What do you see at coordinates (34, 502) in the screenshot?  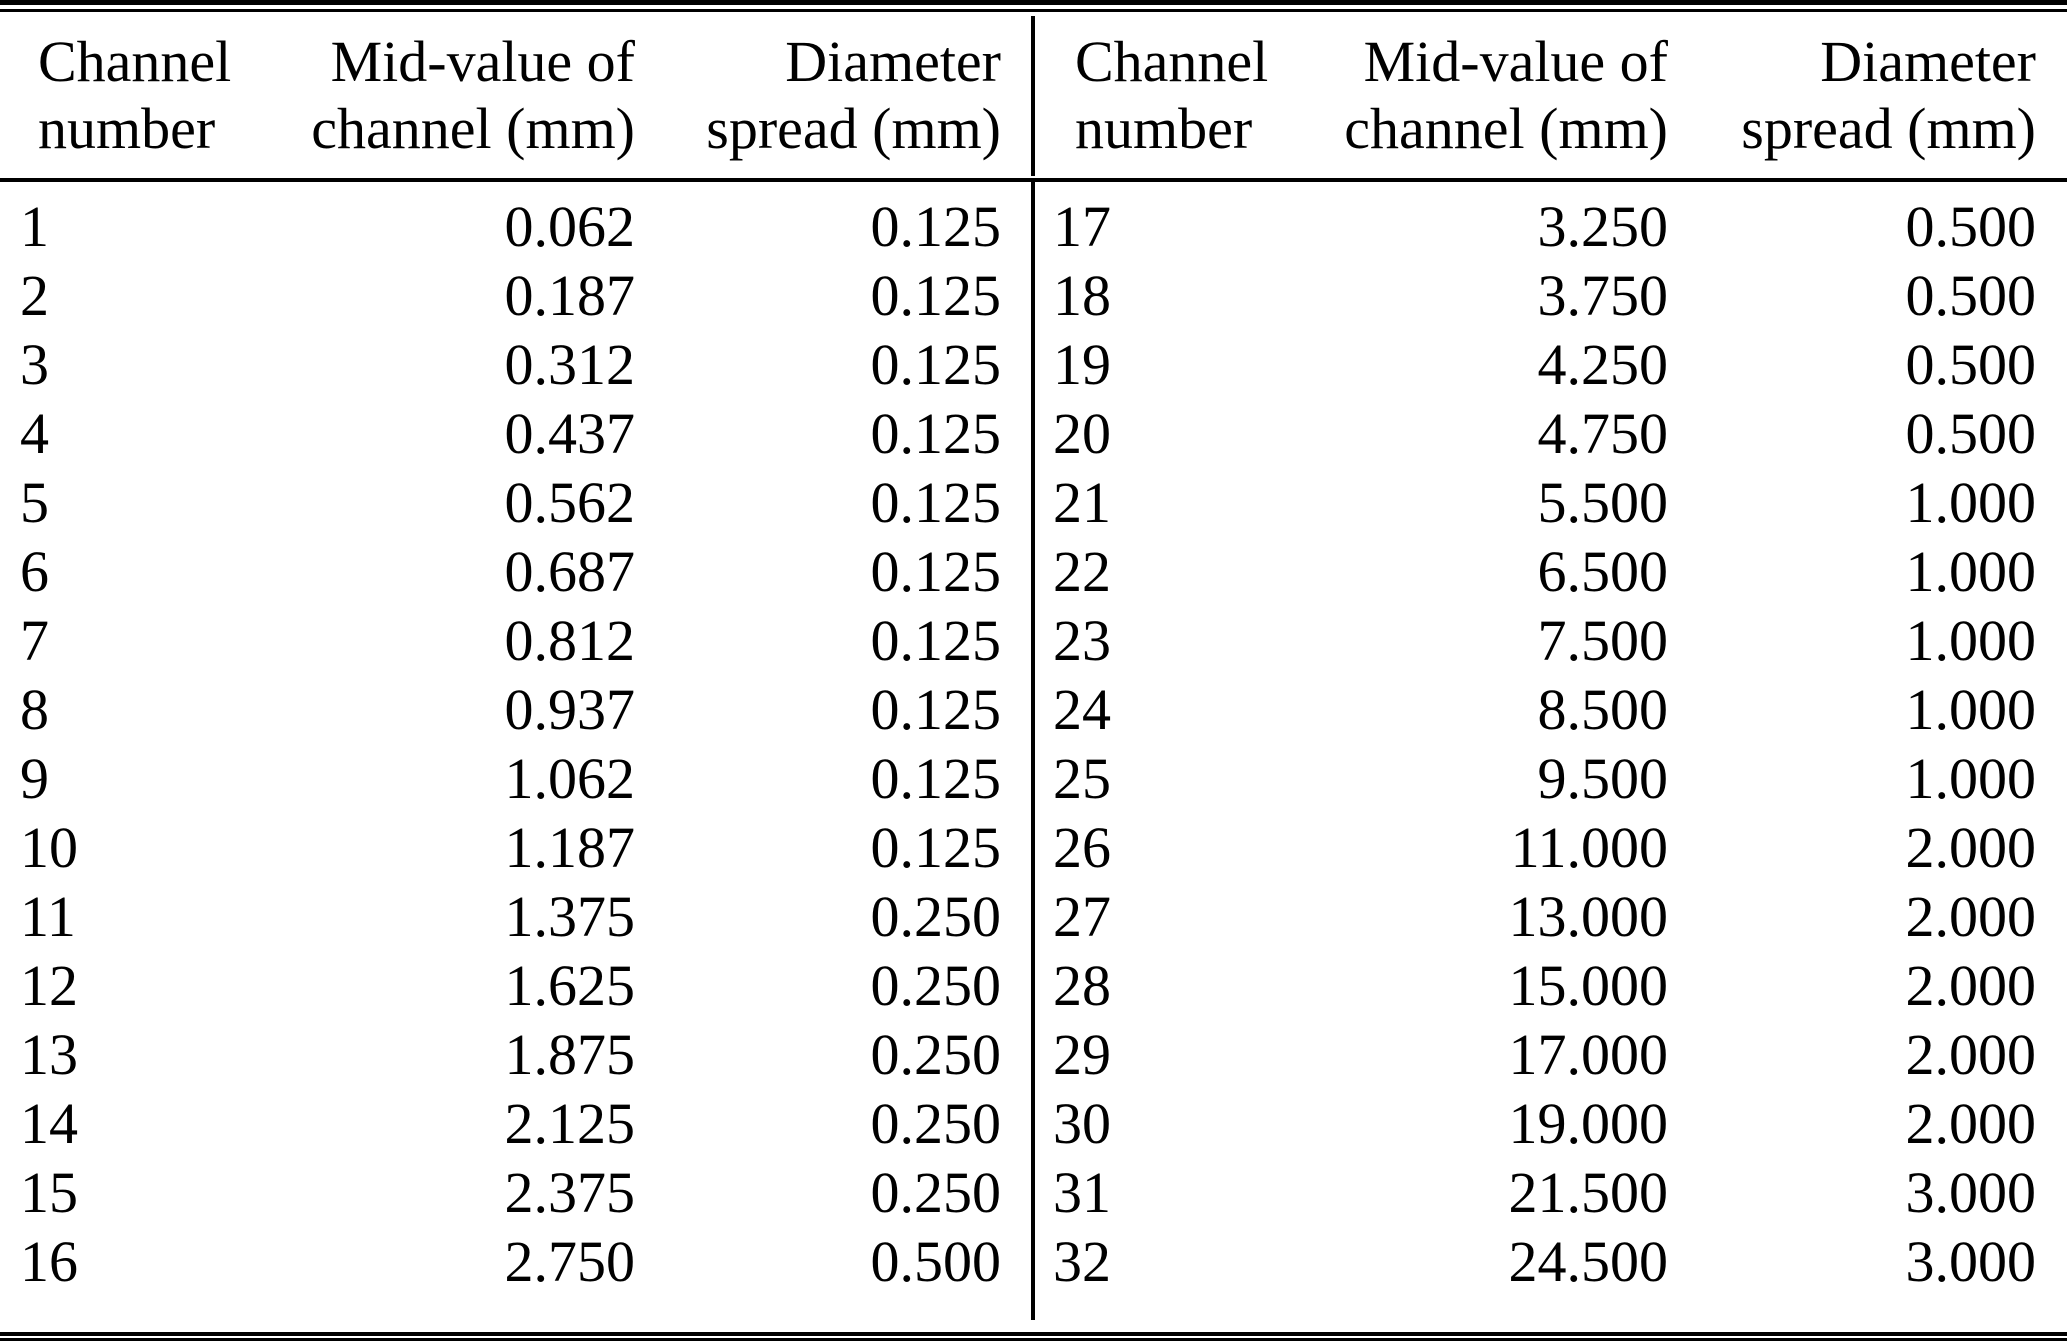 I see `cell-channel-number: 5` at bounding box center [34, 502].